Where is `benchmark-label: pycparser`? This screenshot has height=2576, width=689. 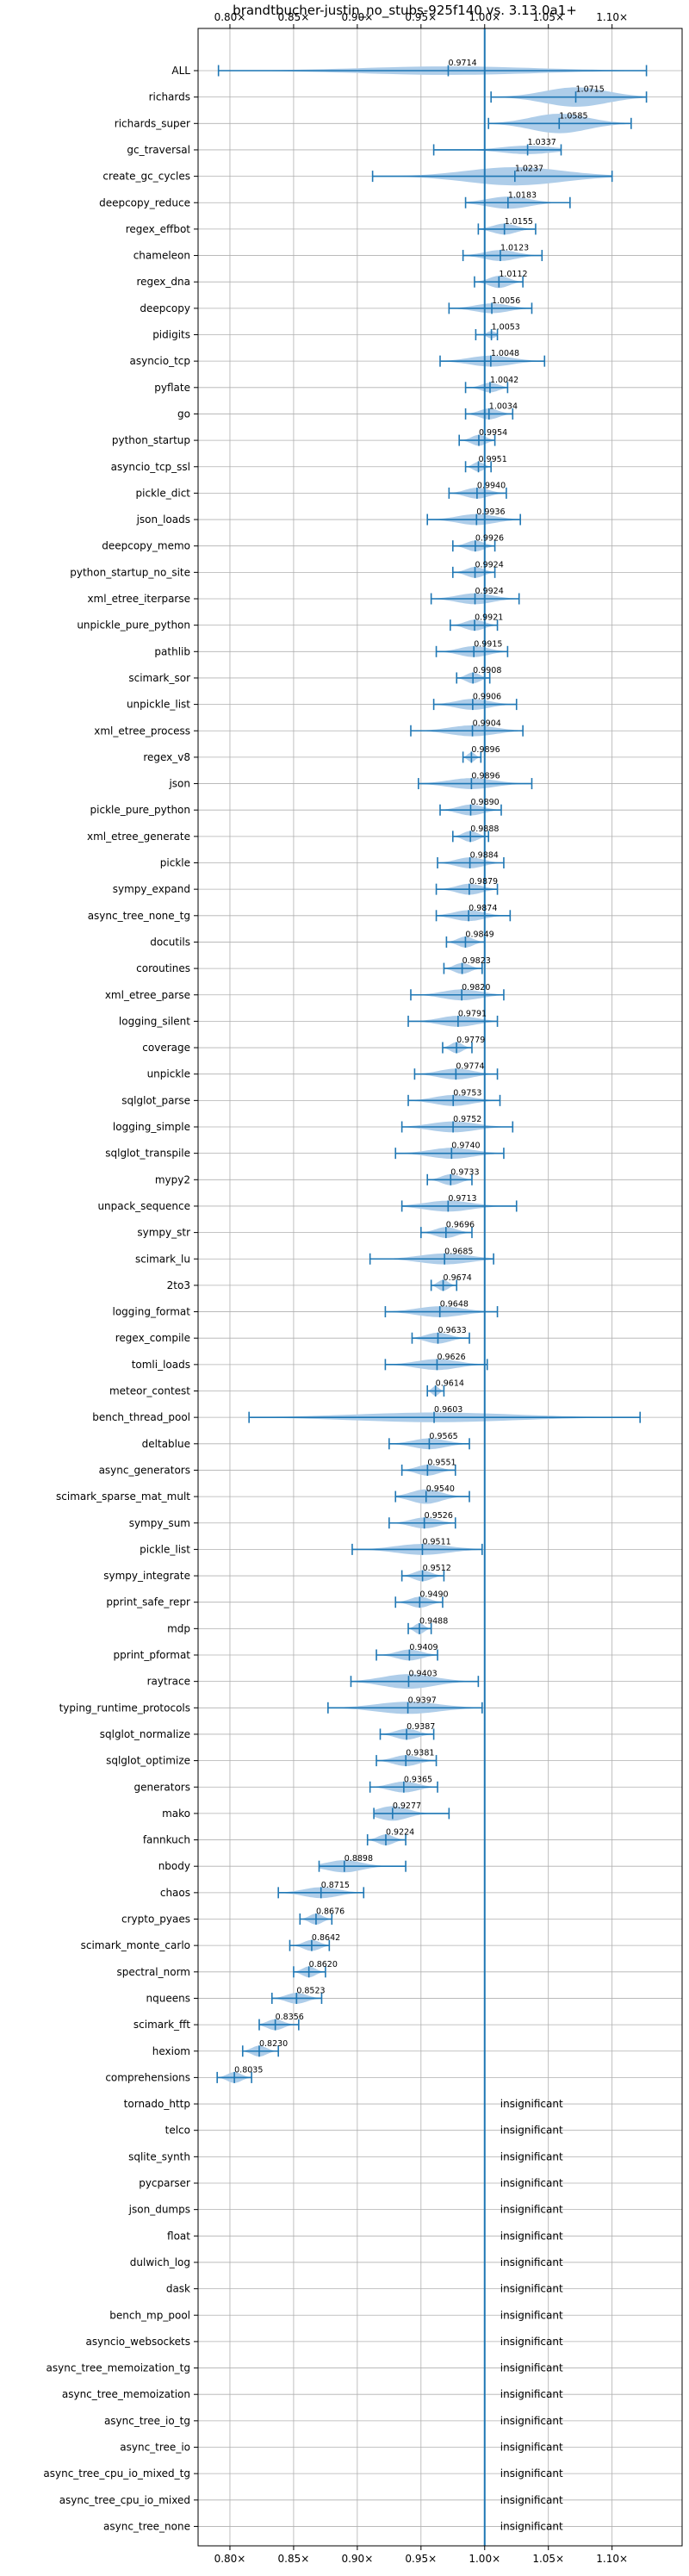
benchmark-label: pycparser is located at coordinates (164, 2183).